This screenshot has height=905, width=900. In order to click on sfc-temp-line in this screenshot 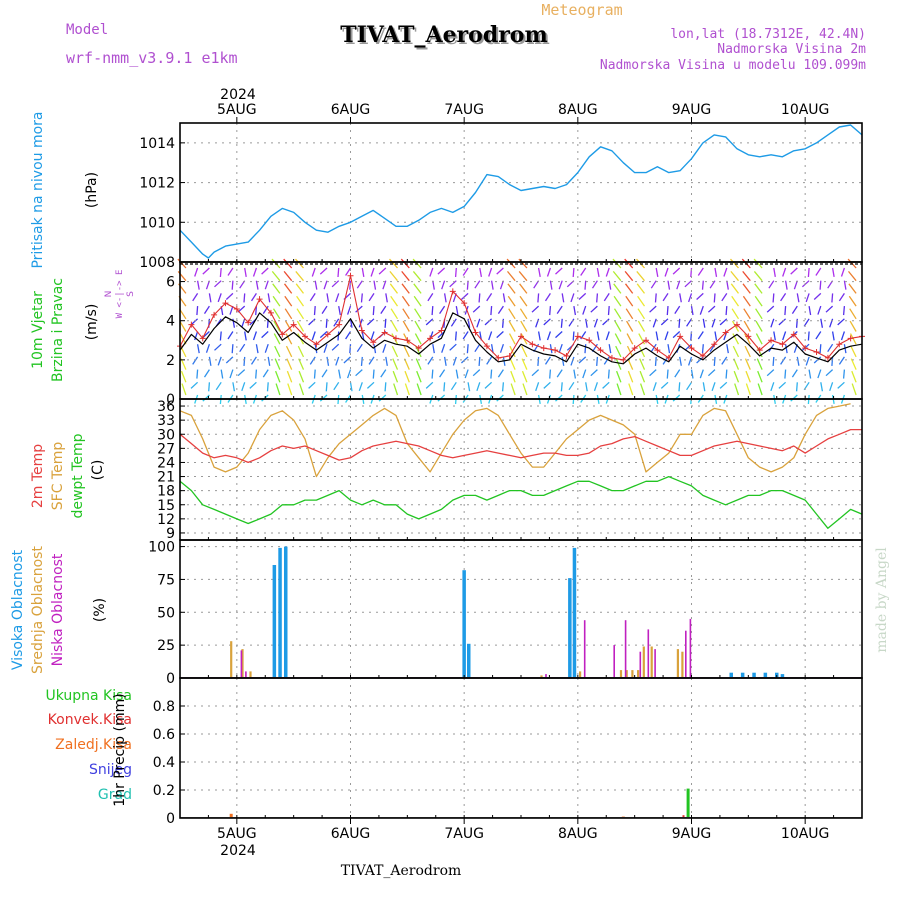, I will do `click(515, 440)`.